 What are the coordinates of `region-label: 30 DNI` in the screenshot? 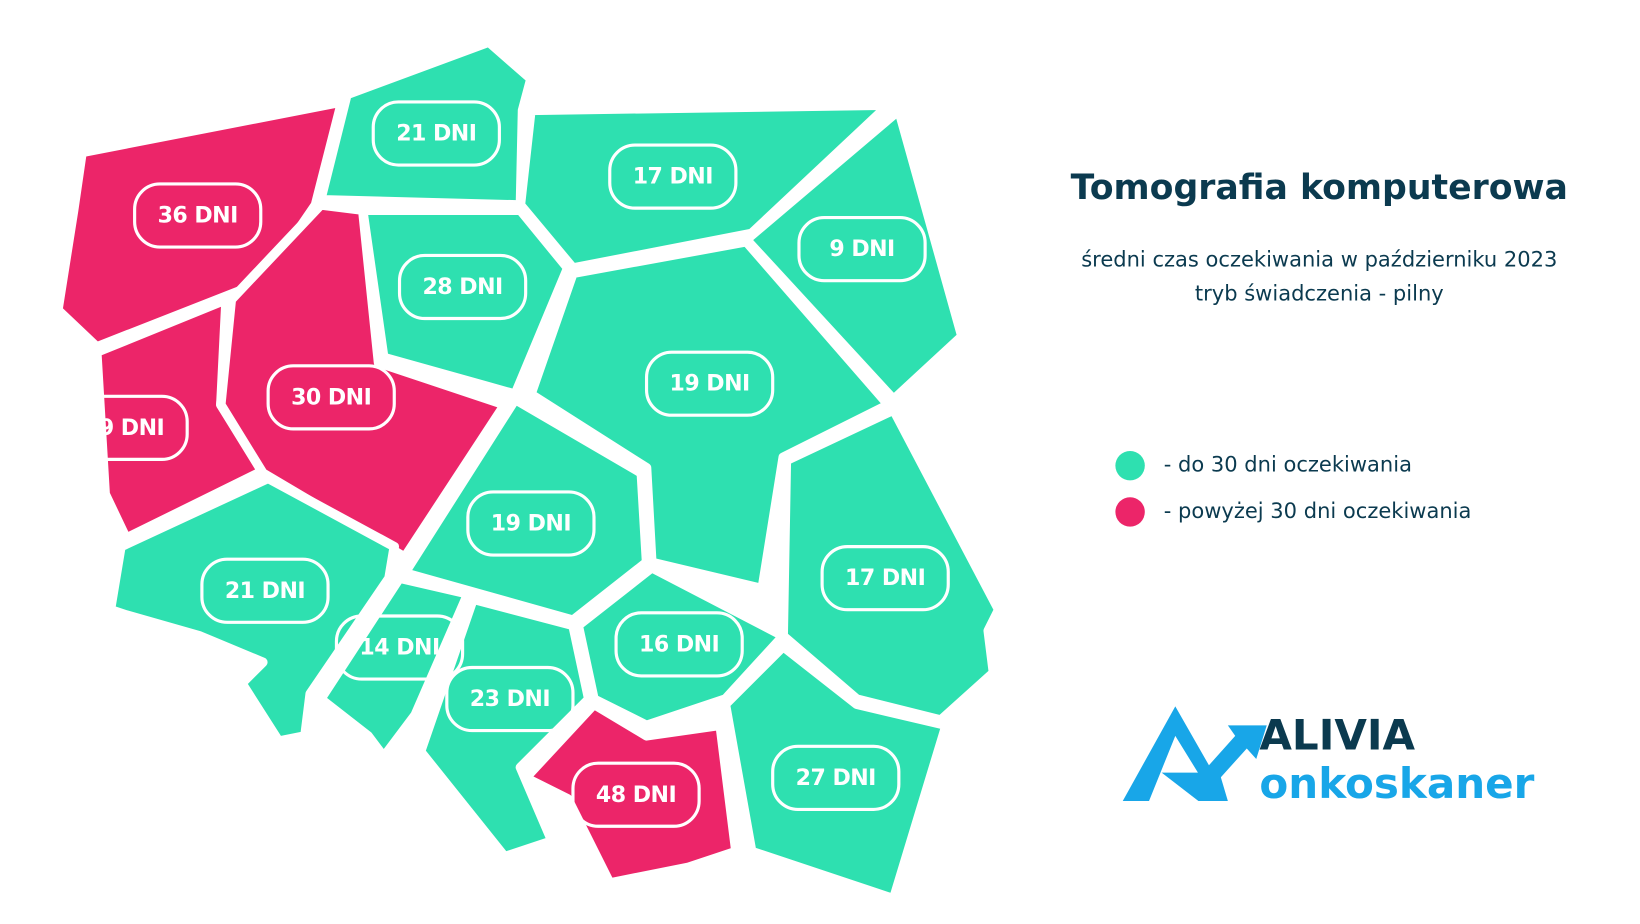 It's located at (331, 397).